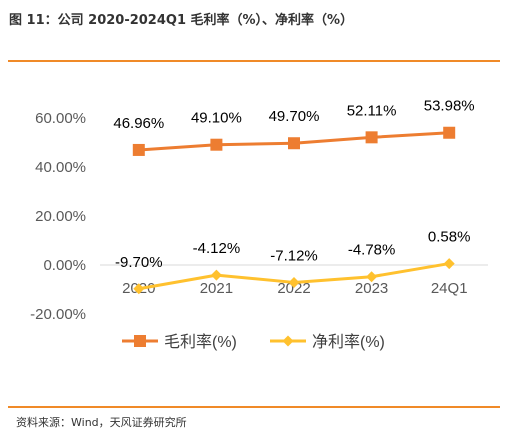 The image size is (508, 434). I want to click on y-tick-label: -20.00%, so click(58, 314).